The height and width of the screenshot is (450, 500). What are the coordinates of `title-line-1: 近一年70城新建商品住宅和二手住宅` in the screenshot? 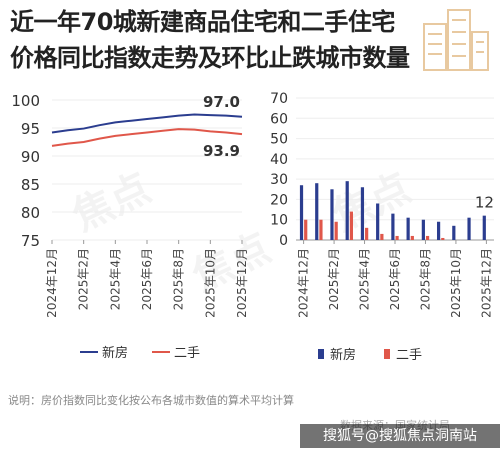 It's located at (202, 22).